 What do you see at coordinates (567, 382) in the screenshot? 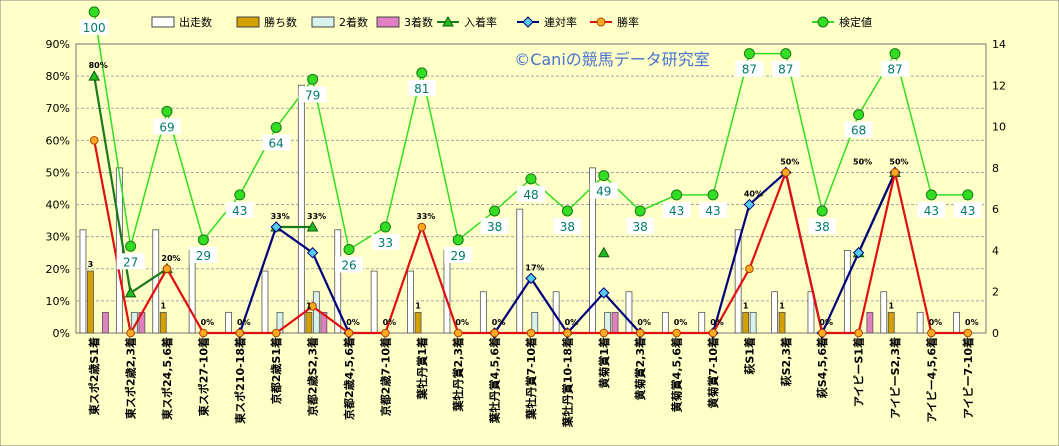
I see `category-label: 葉牡丹賞10-18着` at bounding box center [567, 382].